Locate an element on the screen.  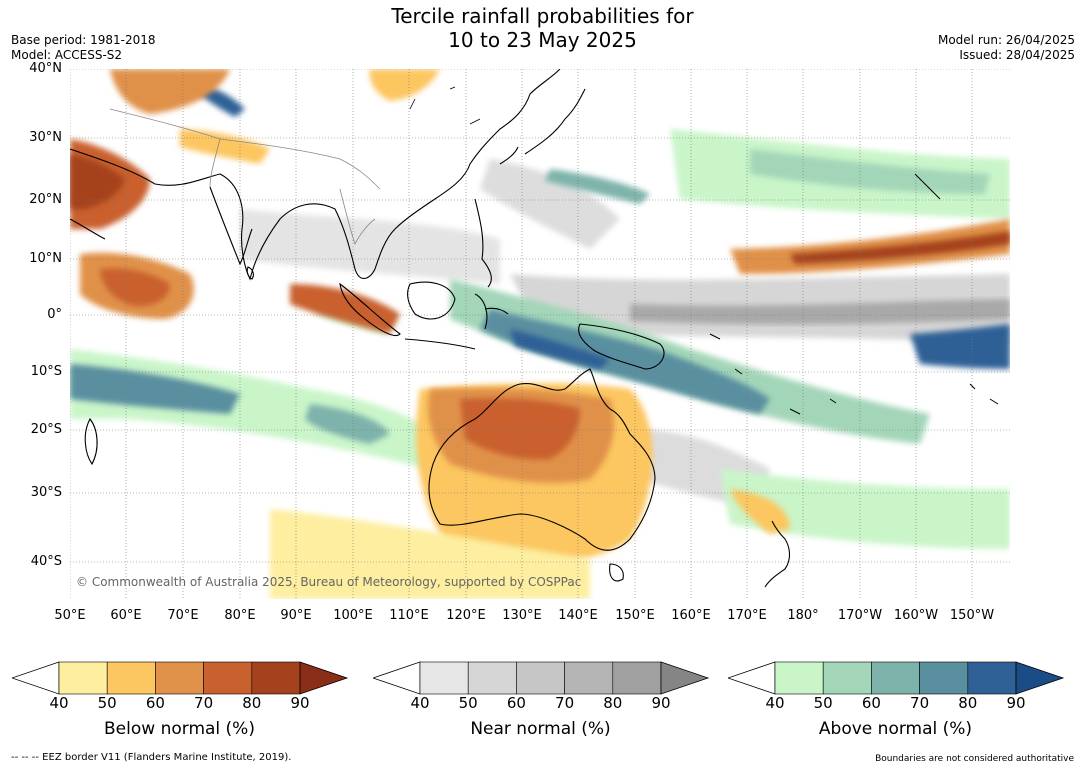
small-islands is located at coordinates (445, 105).